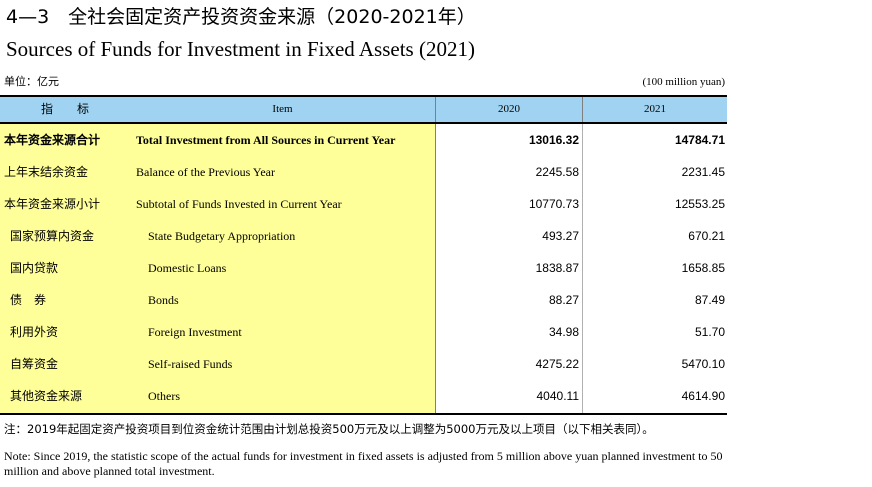 The height and width of the screenshot is (487, 872). I want to click on row-label-cn: 自筹资金, so click(34, 364).